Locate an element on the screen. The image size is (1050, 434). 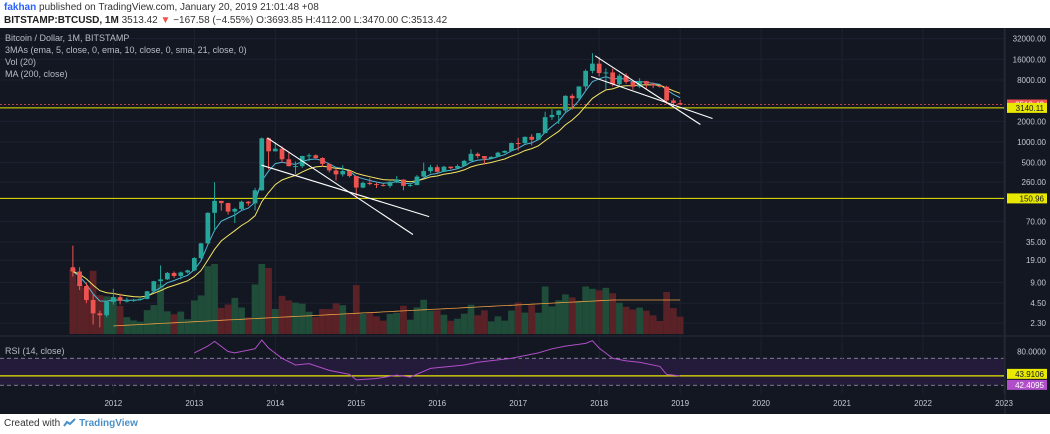
y-tick-label: 70.00 is located at coordinates (1036, 221).